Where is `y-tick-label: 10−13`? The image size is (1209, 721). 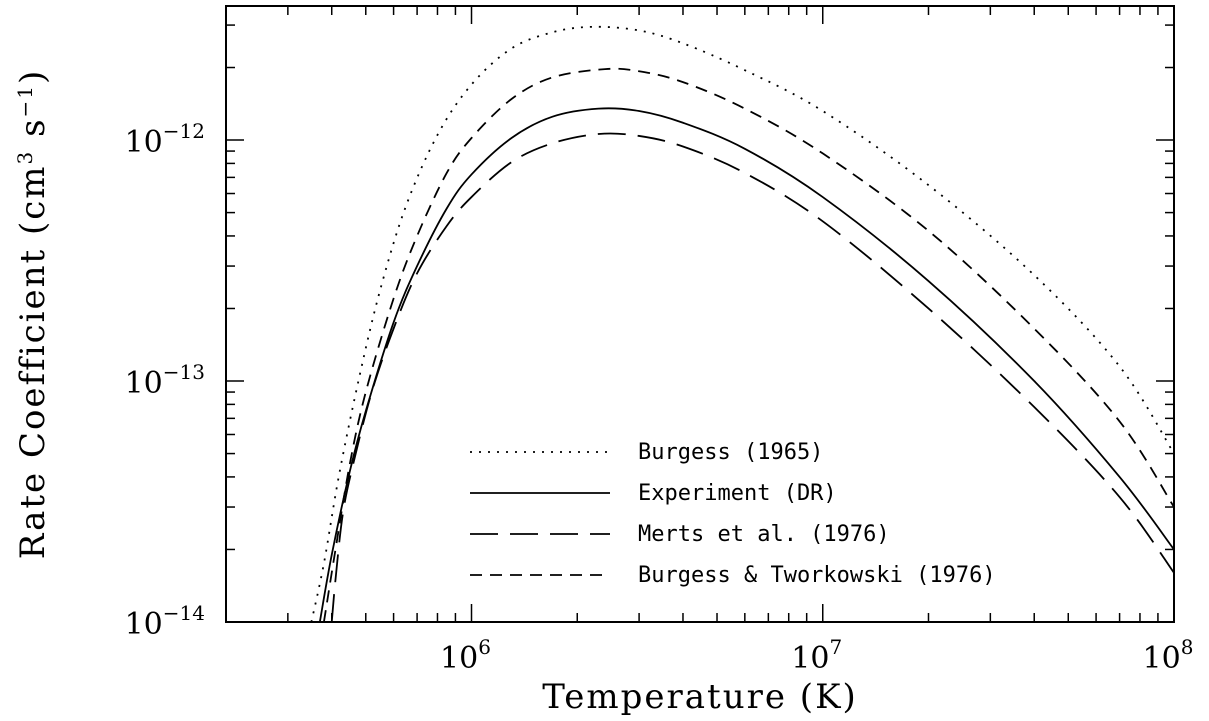
y-tick-label: 10−13 is located at coordinates (165, 380).